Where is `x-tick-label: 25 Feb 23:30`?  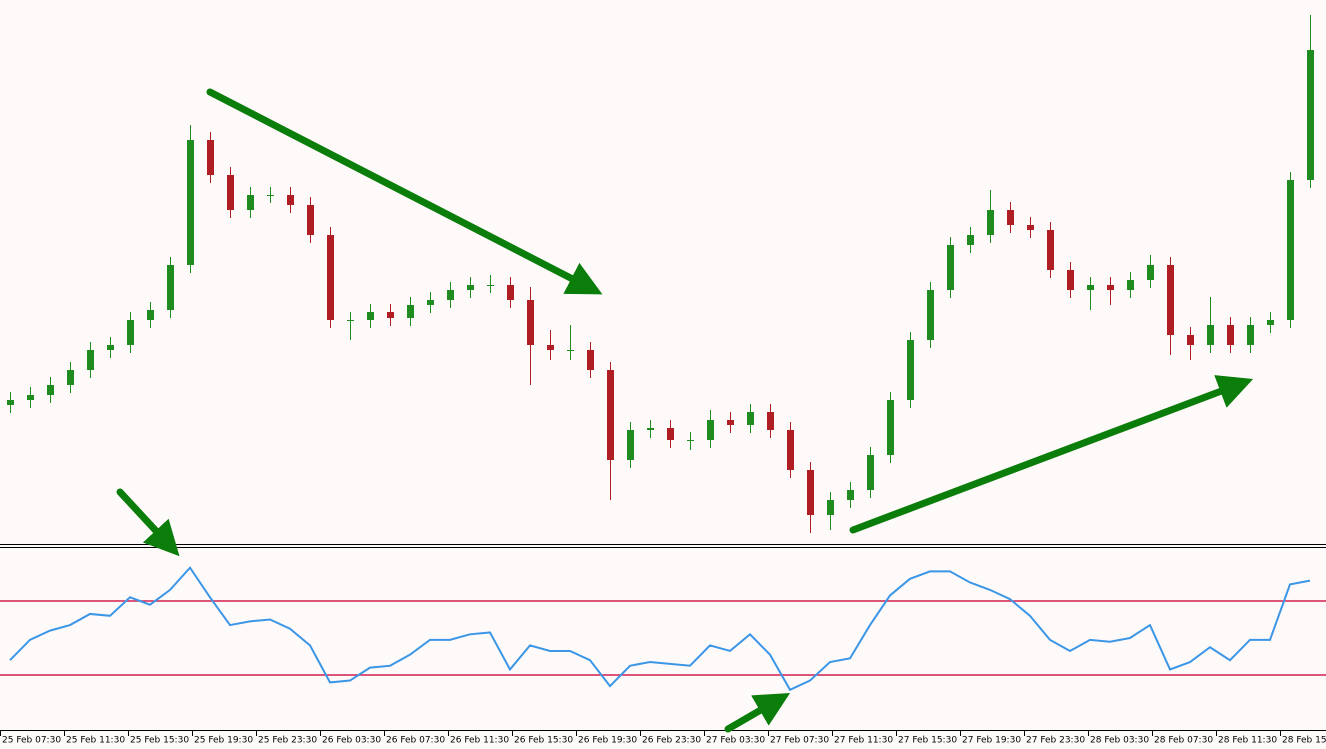 x-tick-label: 25 Feb 23:30 is located at coordinates (287, 741).